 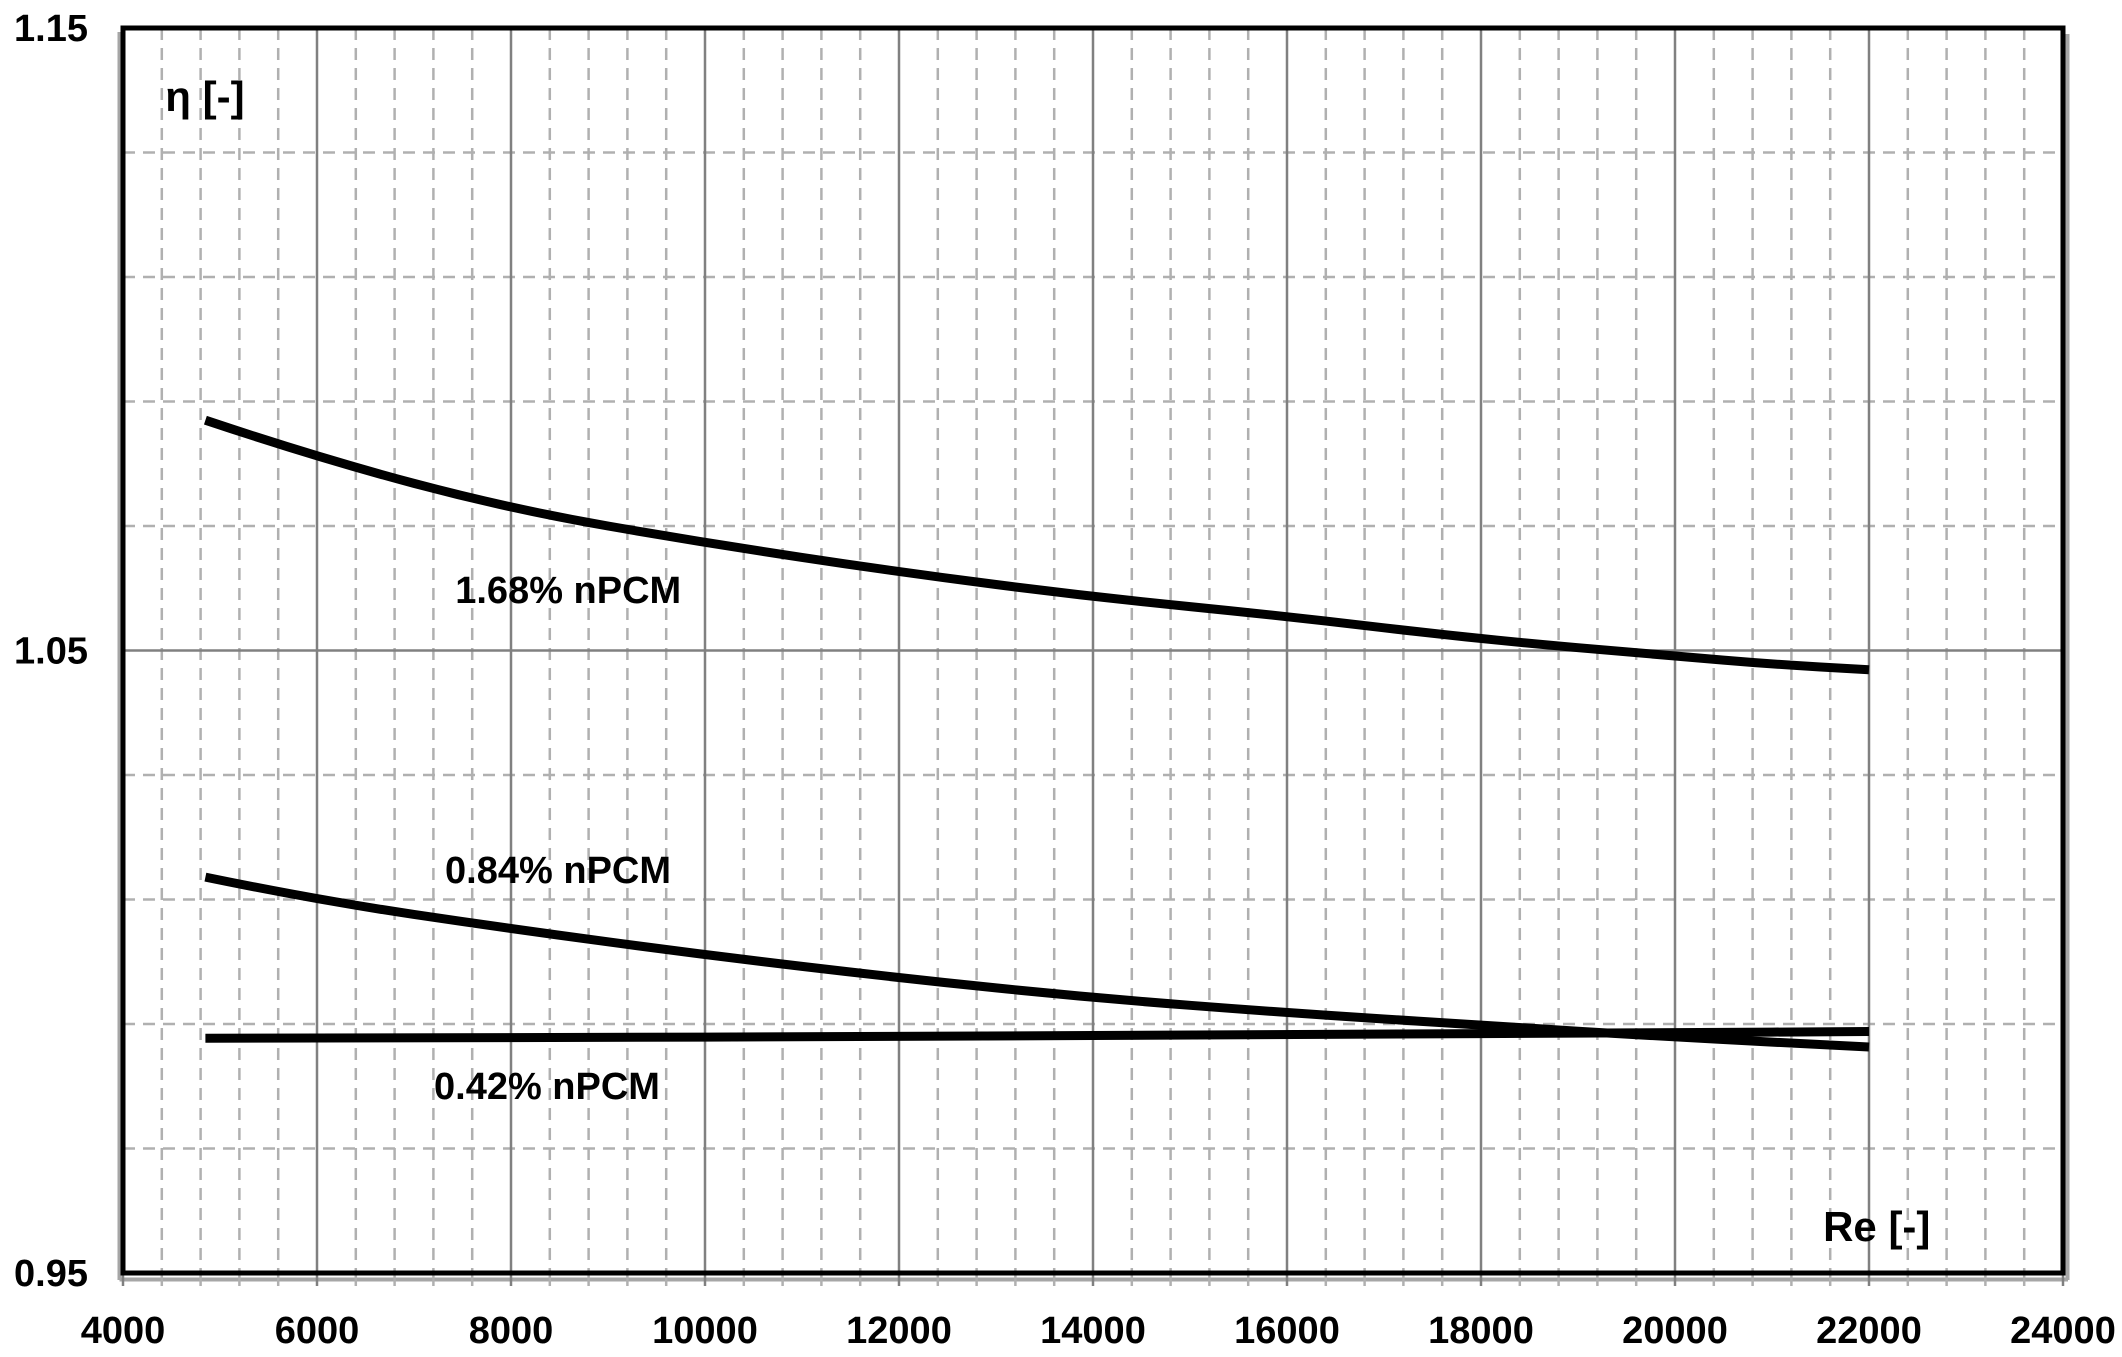 I want to click on x-tick-label: 8000, so click(x=511, y=1331).